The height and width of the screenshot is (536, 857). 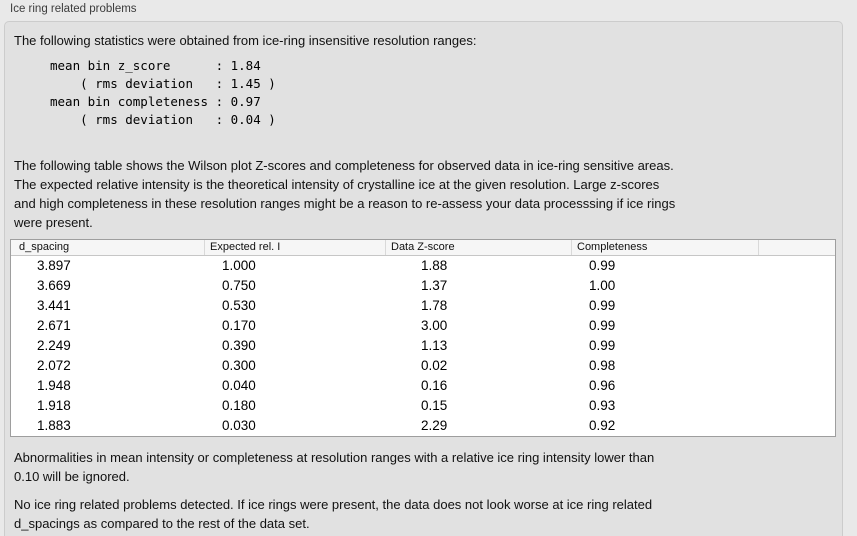 What do you see at coordinates (239, 265) in the screenshot?
I see `table-cell: 1.000` at bounding box center [239, 265].